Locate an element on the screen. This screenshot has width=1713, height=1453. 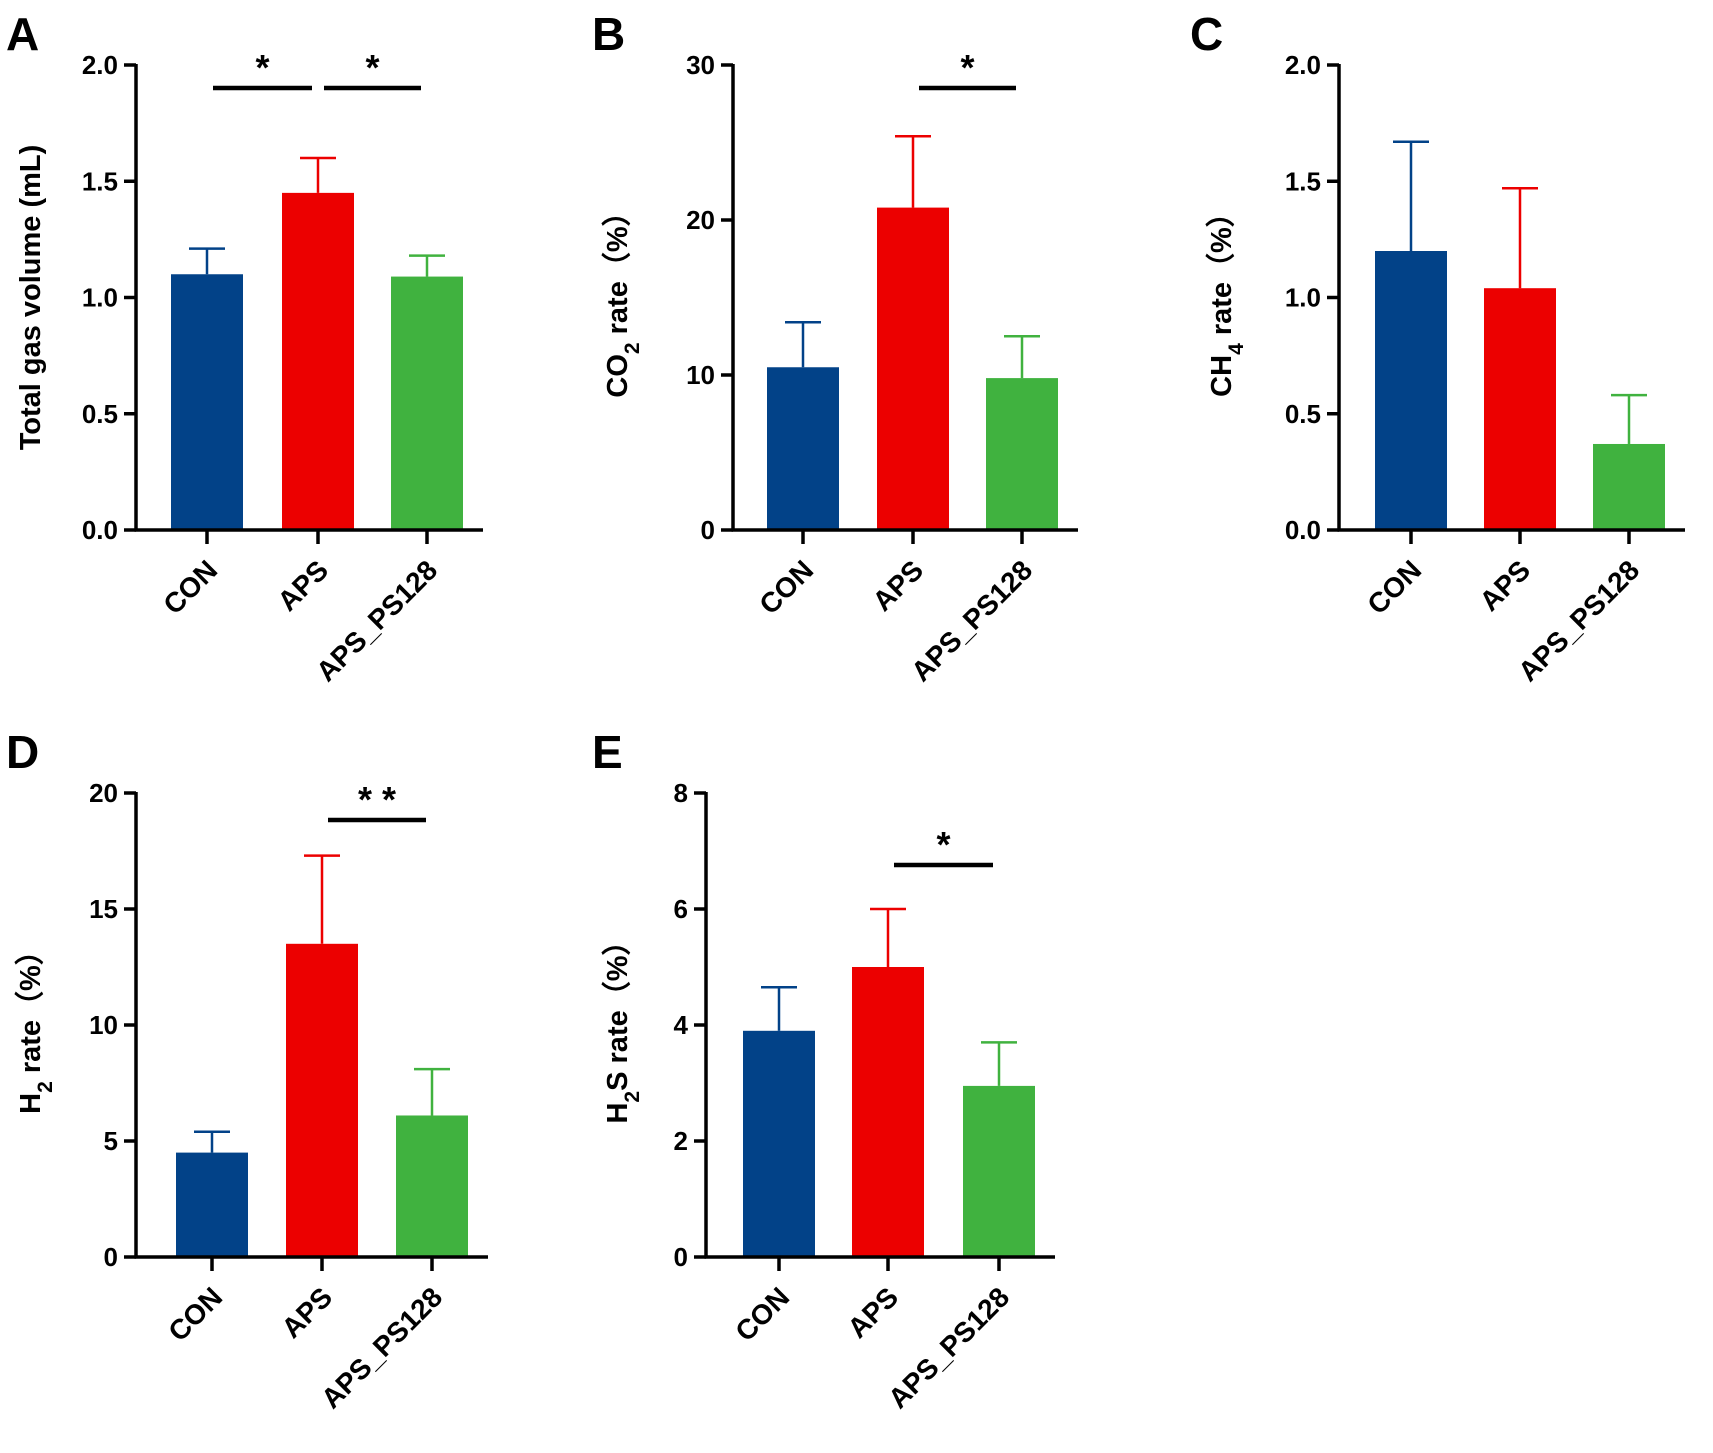
y-axis-title-main: CH is located at coordinates (1222, 376).